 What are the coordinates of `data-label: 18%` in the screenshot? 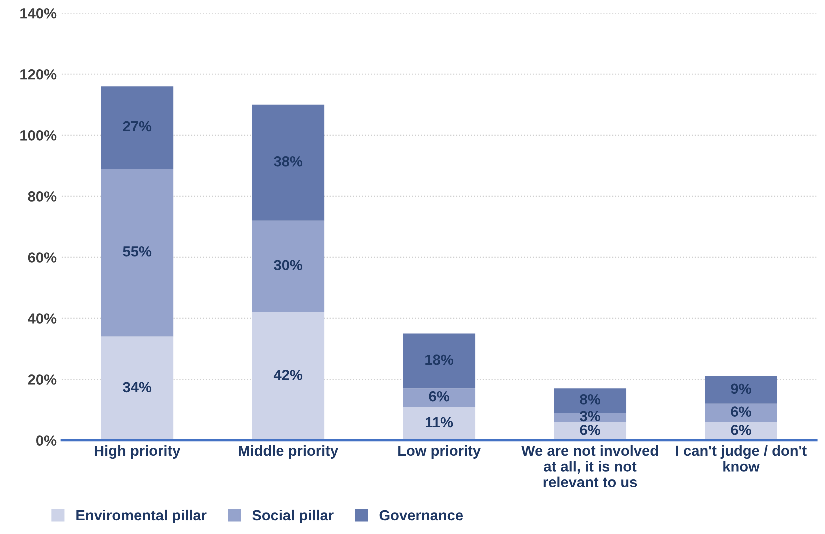 It's located at (440, 360).